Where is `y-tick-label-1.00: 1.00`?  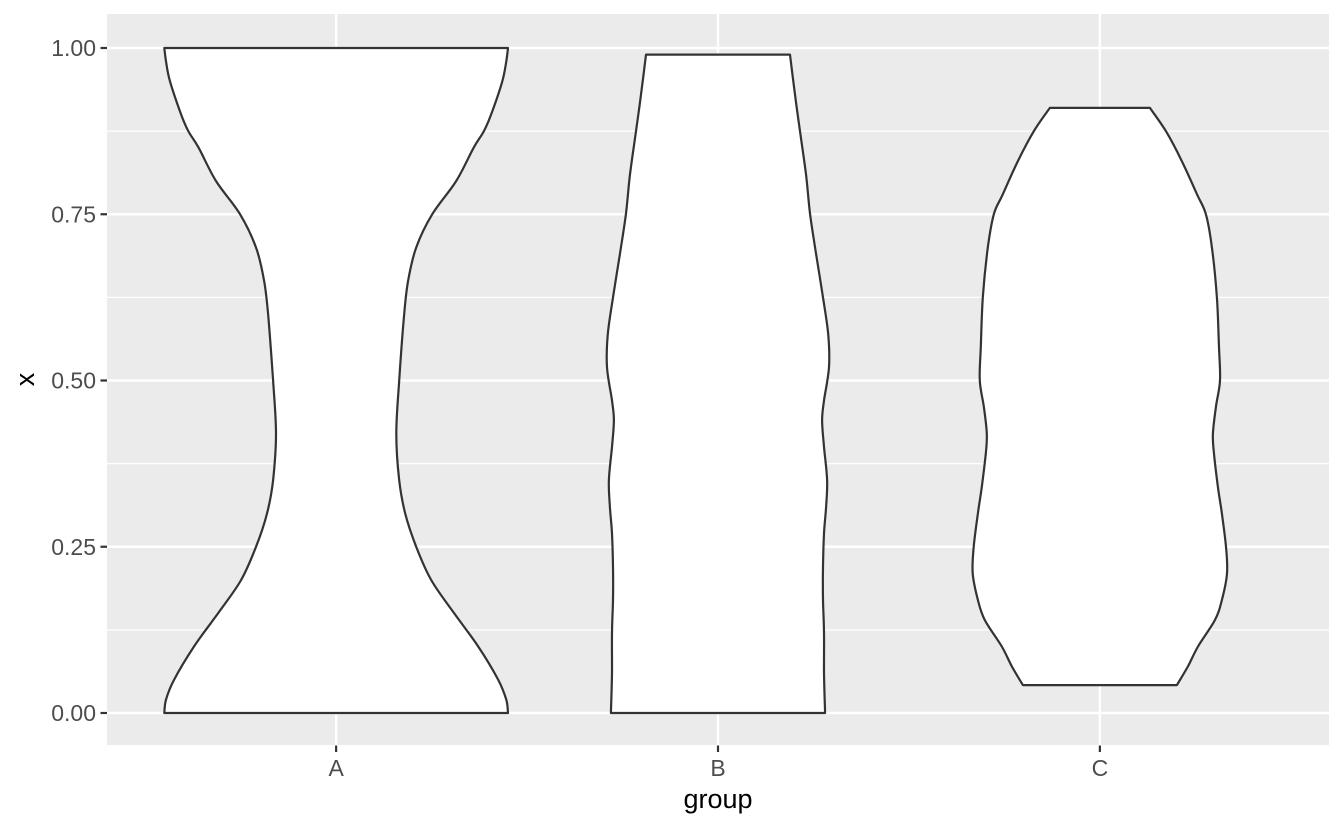 y-tick-label-1.00: 1.00 is located at coordinates (73, 48).